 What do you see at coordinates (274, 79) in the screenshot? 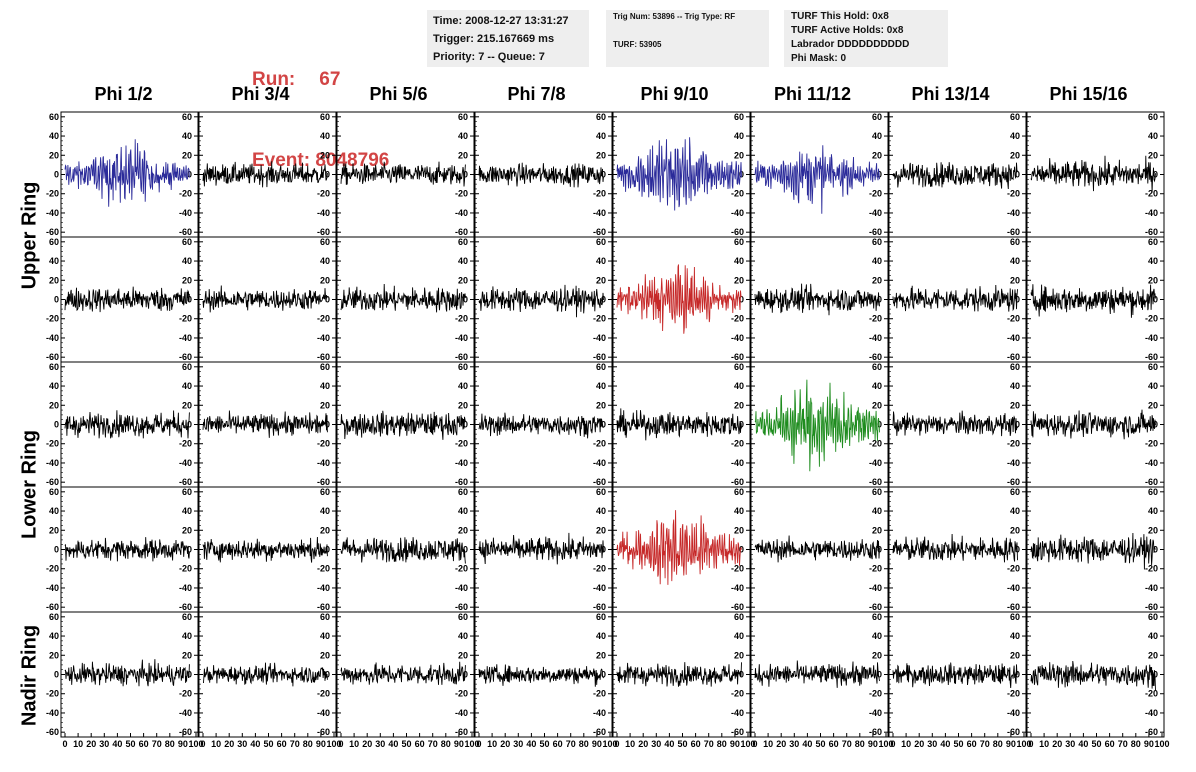
I see `run-label: Run:` at bounding box center [274, 79].